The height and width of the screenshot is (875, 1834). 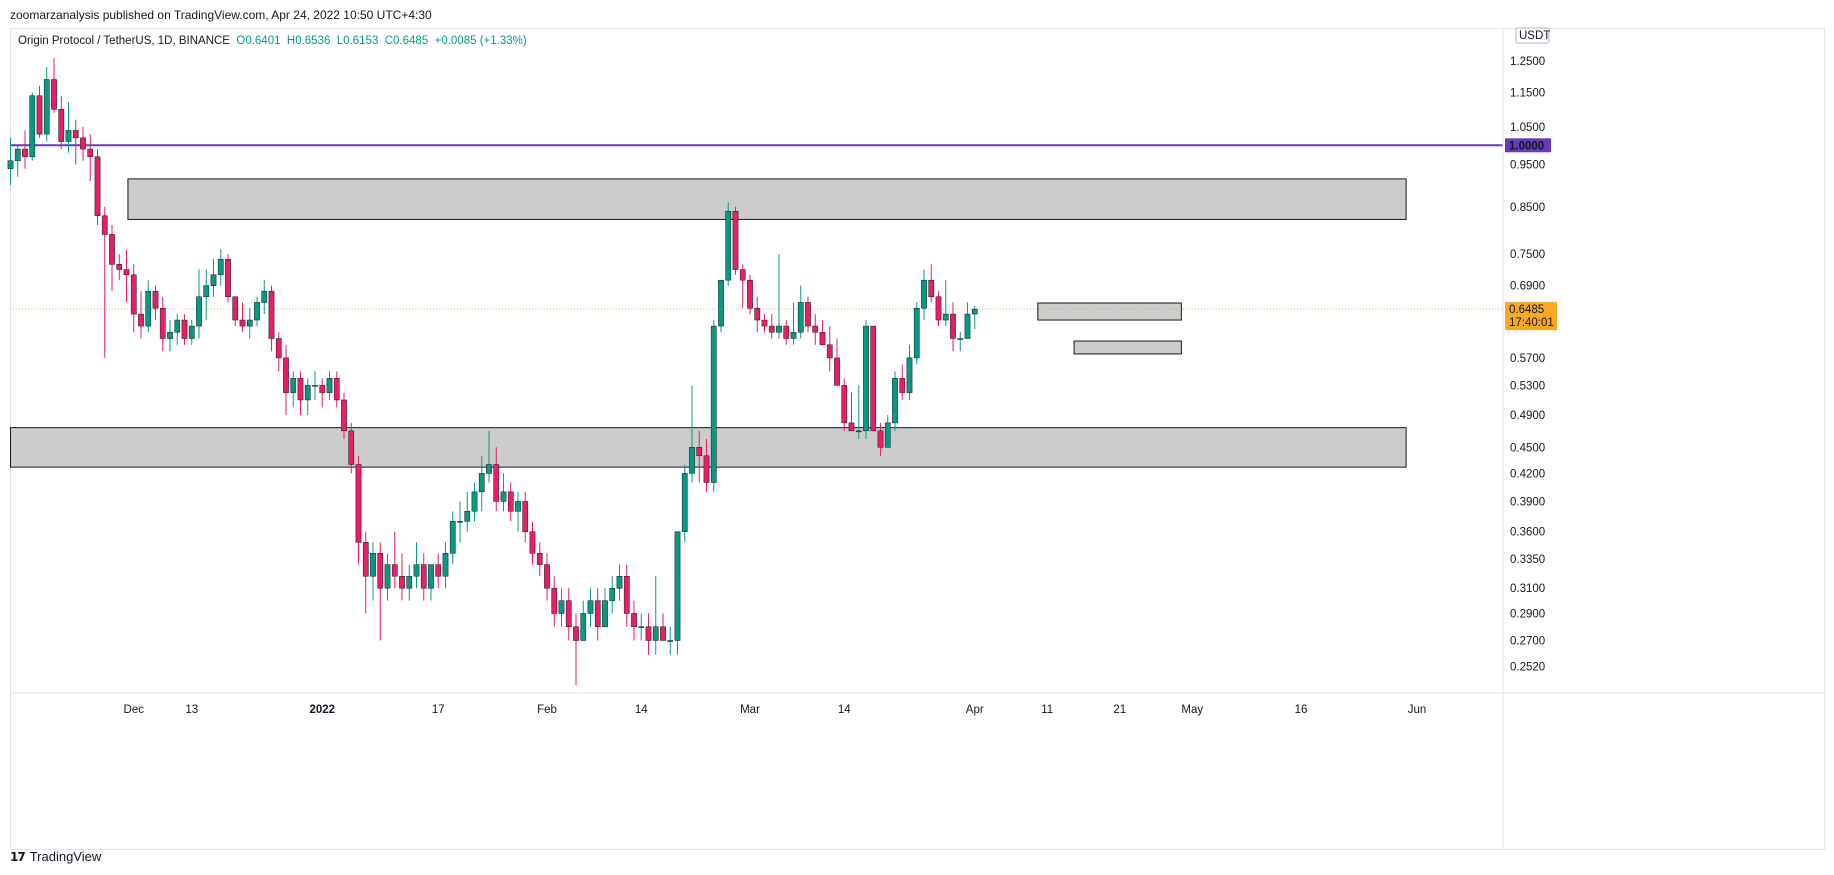 I want to click on currency-label: USDT, so click(x=1534, y=36).